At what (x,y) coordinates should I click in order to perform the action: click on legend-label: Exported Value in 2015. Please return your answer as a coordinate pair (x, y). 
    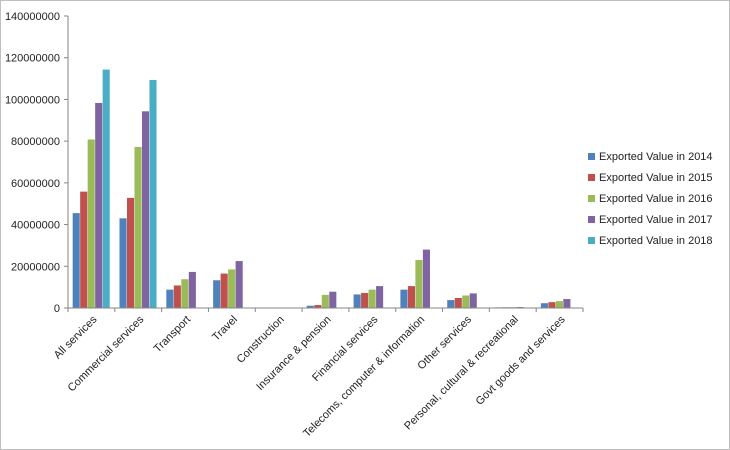
    Looking at the image, I should click on (656, 178).